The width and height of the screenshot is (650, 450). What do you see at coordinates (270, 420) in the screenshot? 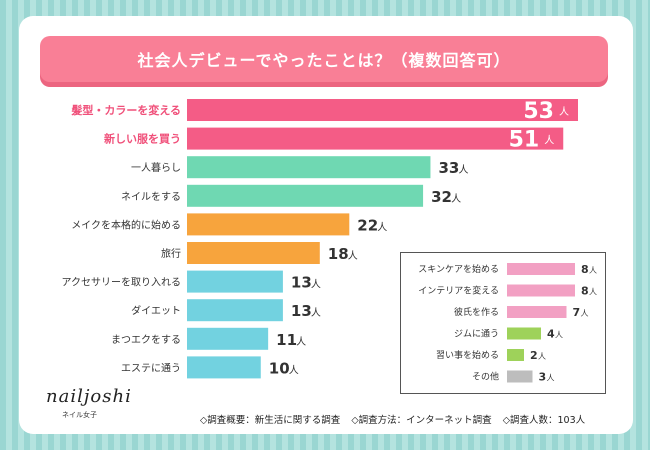
I see `survey-summary: ◇調査概要：新生活に関する調査` at bounding box center [270, 420].